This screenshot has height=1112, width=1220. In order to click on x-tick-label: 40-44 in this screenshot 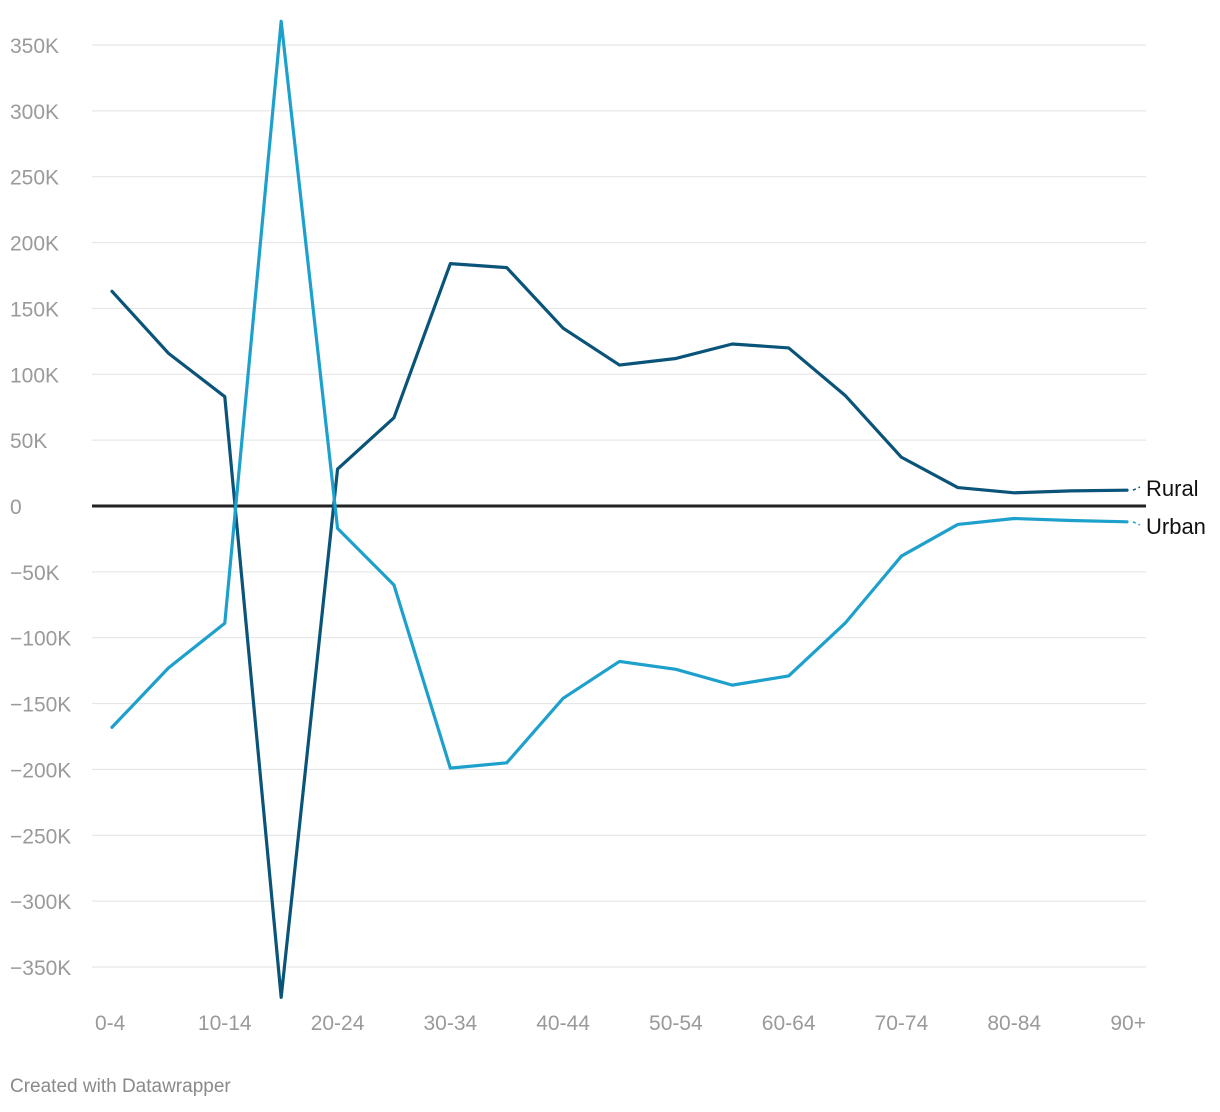, I will do `click(563, 1023)`.